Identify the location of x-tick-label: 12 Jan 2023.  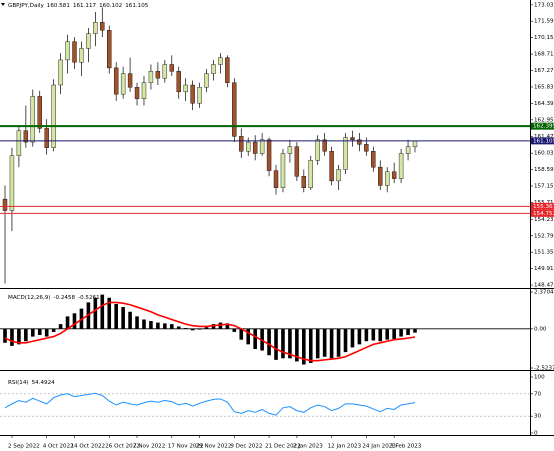
(345, 447).